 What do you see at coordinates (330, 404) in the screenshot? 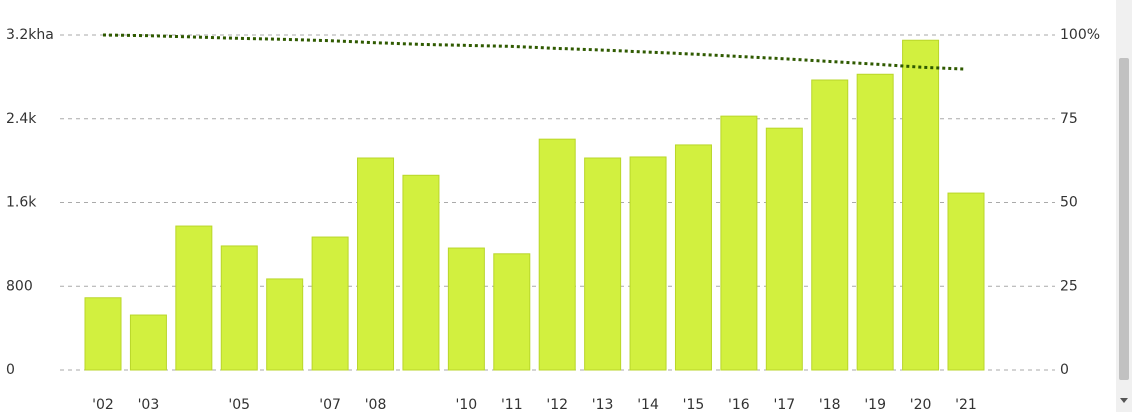
I see `x-tick-label: '07` at bounding box center [330, 404].